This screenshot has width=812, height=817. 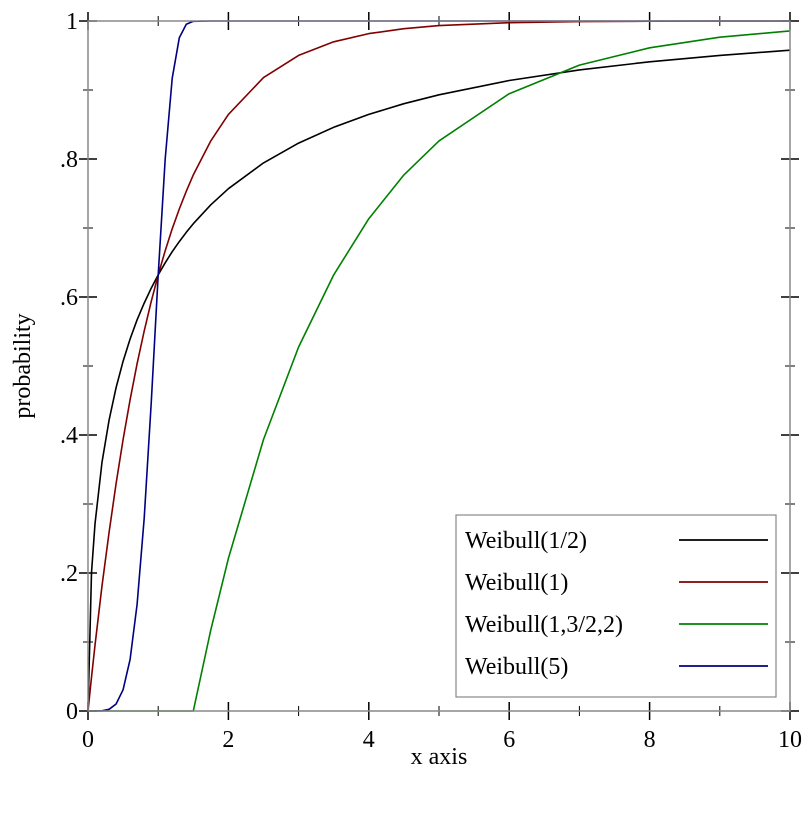 What do you see at coordinates (650, 740) in the screenshot?
I see `x-tick-label: 8` at bounding box center [650, 740].